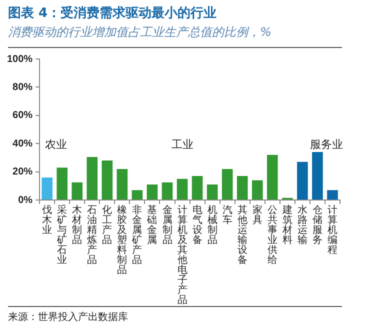 This screenshot has height=328, width=370. Describe the element at coordinates (212, 225) in the screenshot. I see `x-tick-label: 机械制品` at that location.